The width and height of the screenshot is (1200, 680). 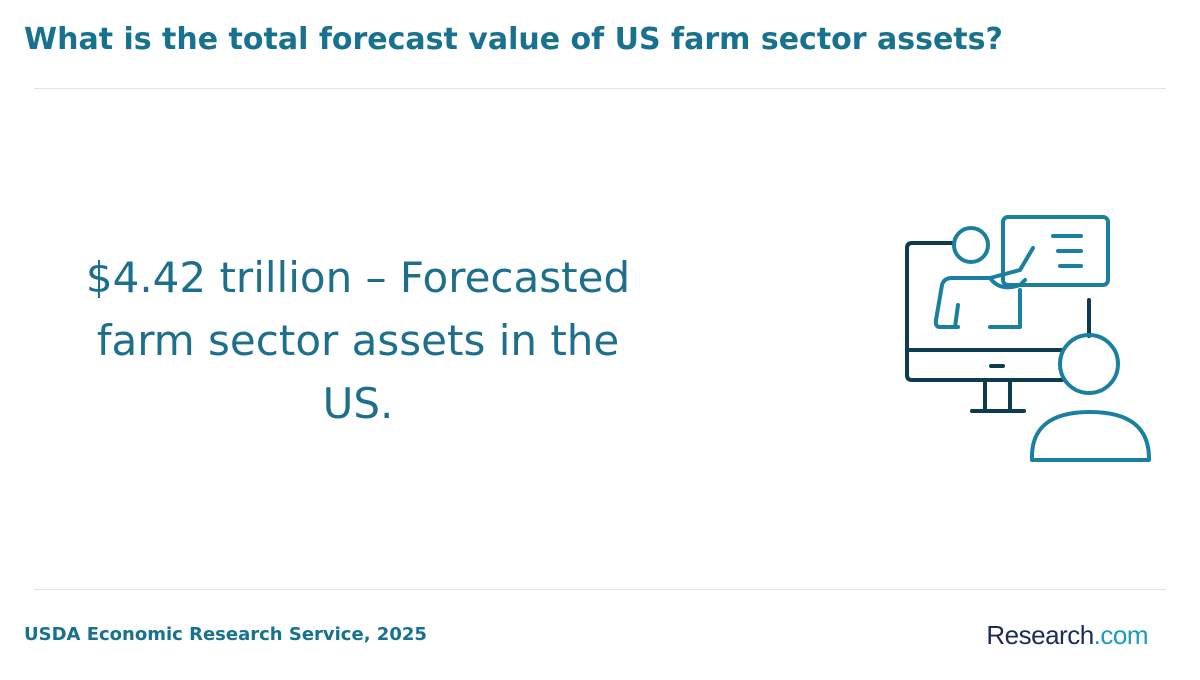 What do you see at coordinates (1028, 338) in the screenshot?
I see `presentation-icon` at bounding box center [1028, 338].